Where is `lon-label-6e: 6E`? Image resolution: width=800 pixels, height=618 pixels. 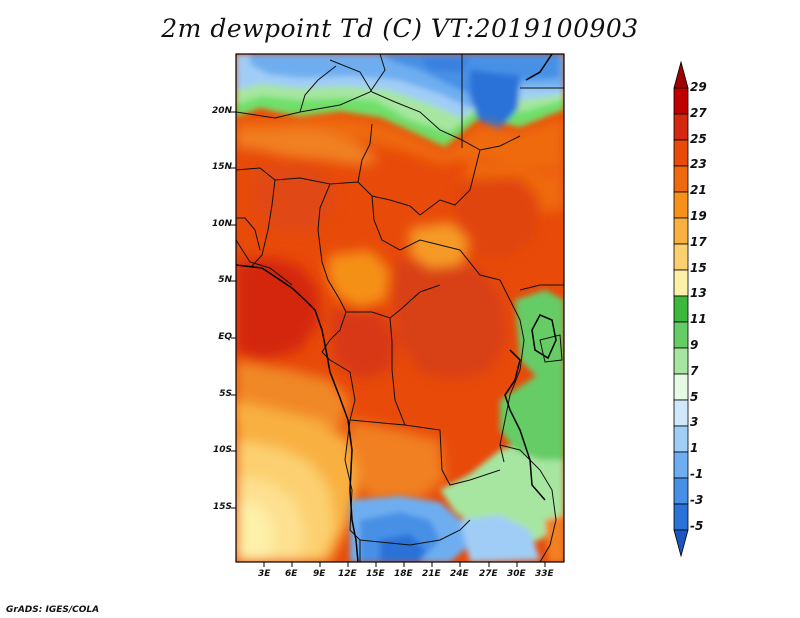
lon-label-6e: 6E is located at coordinates (291, 574).